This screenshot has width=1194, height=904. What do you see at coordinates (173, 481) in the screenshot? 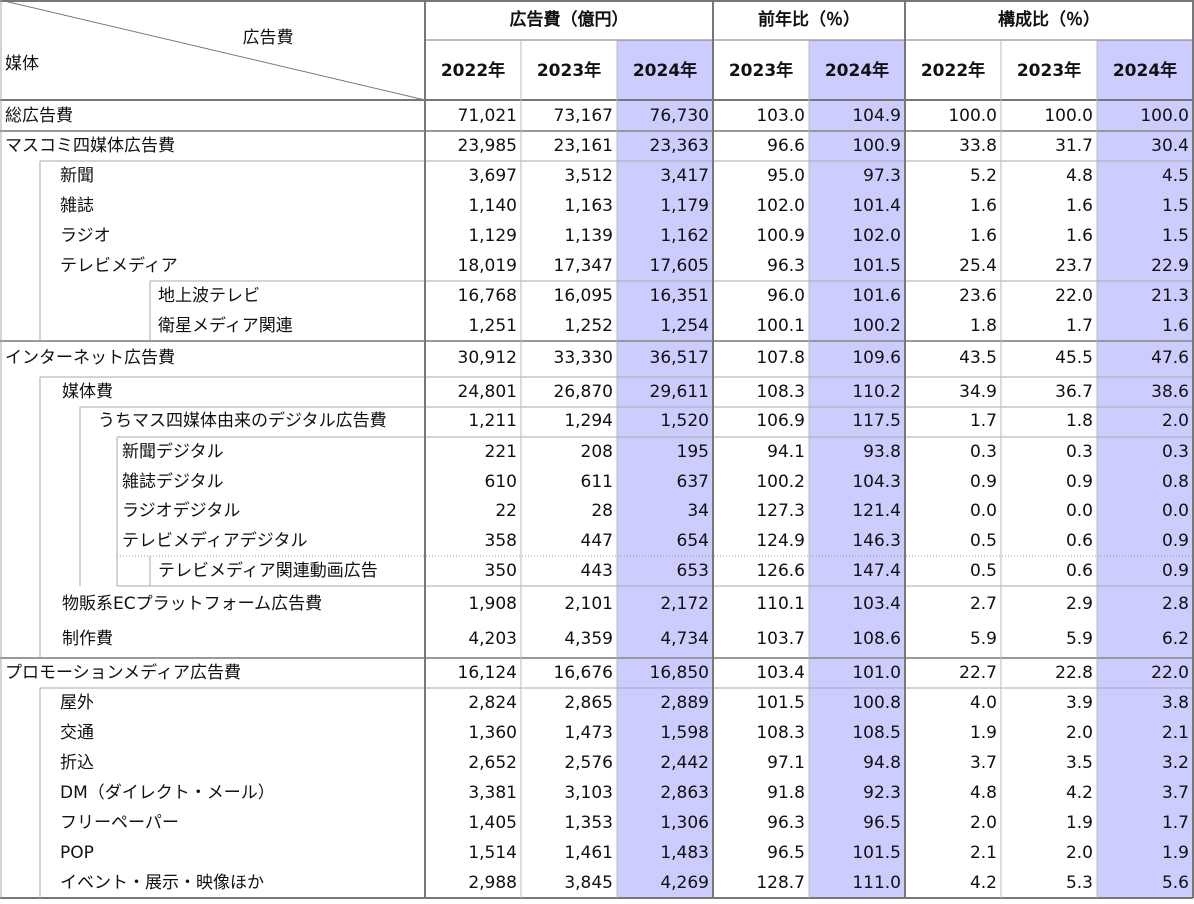
I see `row-label: 雑誌デジタル` at bounding box center [173, 481].